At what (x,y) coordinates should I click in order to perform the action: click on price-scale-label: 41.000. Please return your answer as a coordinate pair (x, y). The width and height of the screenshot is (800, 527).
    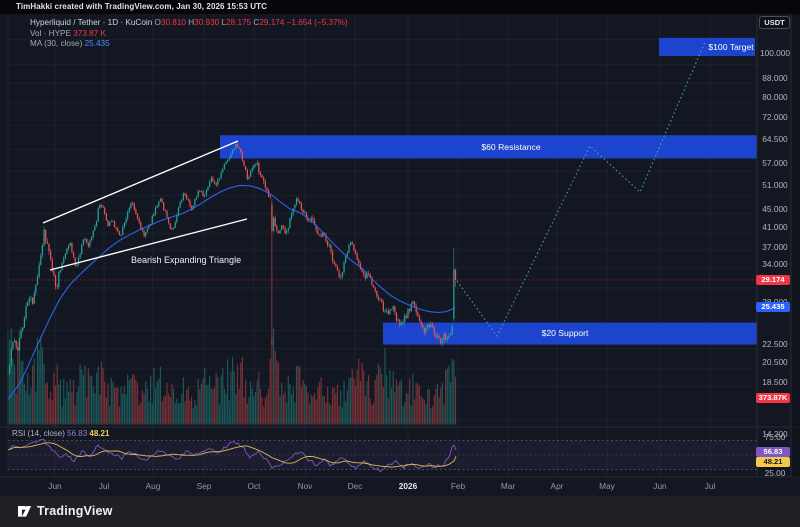
    Looking at the image, I should click on (775, 227).